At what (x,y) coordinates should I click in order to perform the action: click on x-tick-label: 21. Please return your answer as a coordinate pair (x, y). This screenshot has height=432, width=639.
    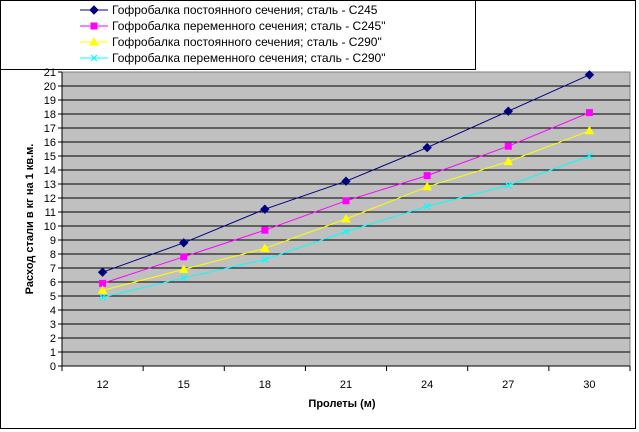
    Looking at the image, I should click on (346, 385).